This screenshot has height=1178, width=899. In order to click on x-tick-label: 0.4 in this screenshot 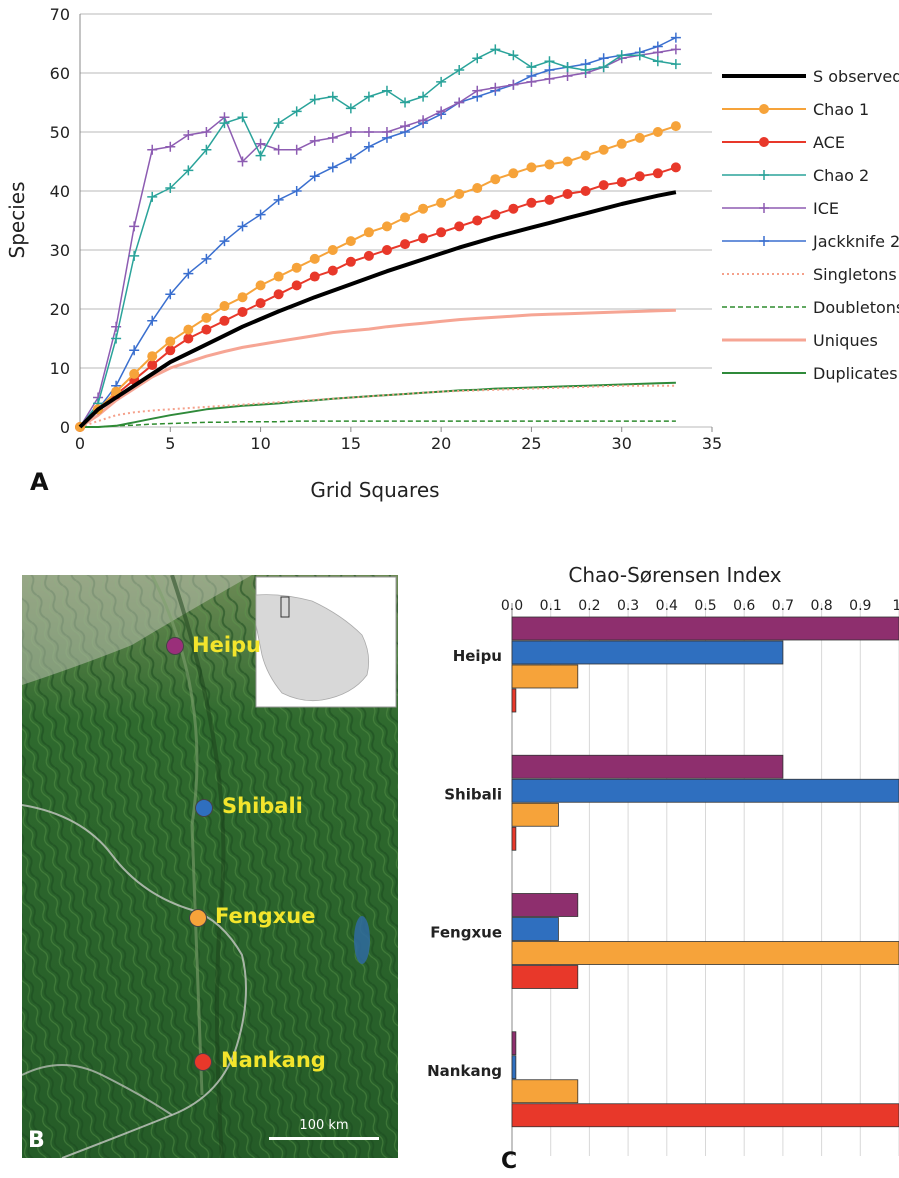, I will do `click(667, 606)`.